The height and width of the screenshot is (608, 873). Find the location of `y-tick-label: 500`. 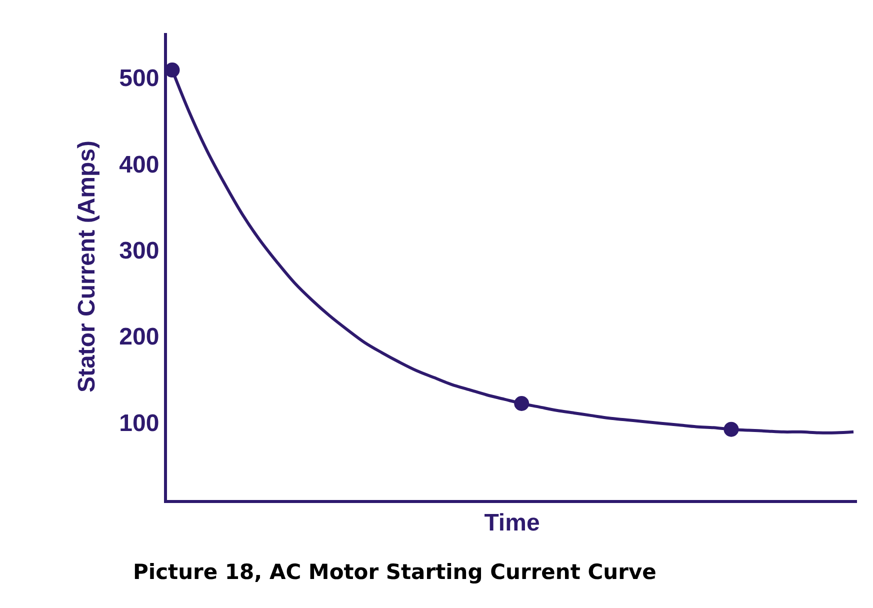

y-tick-label: 500 is located at coordinates (139, 78).